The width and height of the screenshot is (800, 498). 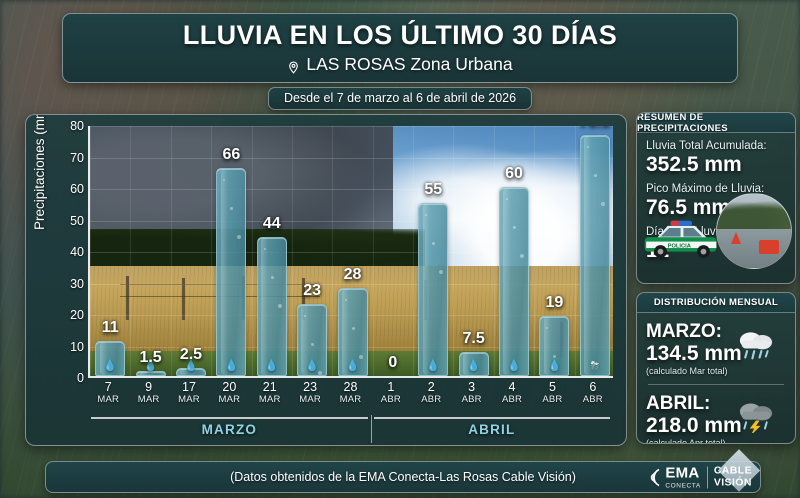 What do you see at coordinates (594, 128) in the screenshot?
I see `bar-value-label: 76.5` at bounding box center [594, 128].